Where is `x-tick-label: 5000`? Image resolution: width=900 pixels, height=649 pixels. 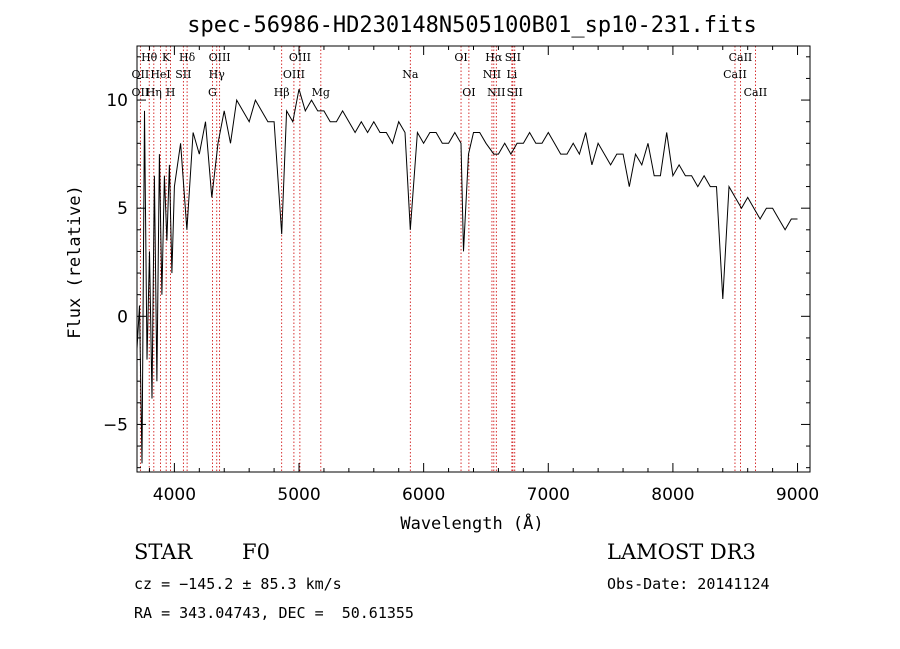
x-tick-label: 5000 is located at coordinates (298, 495).